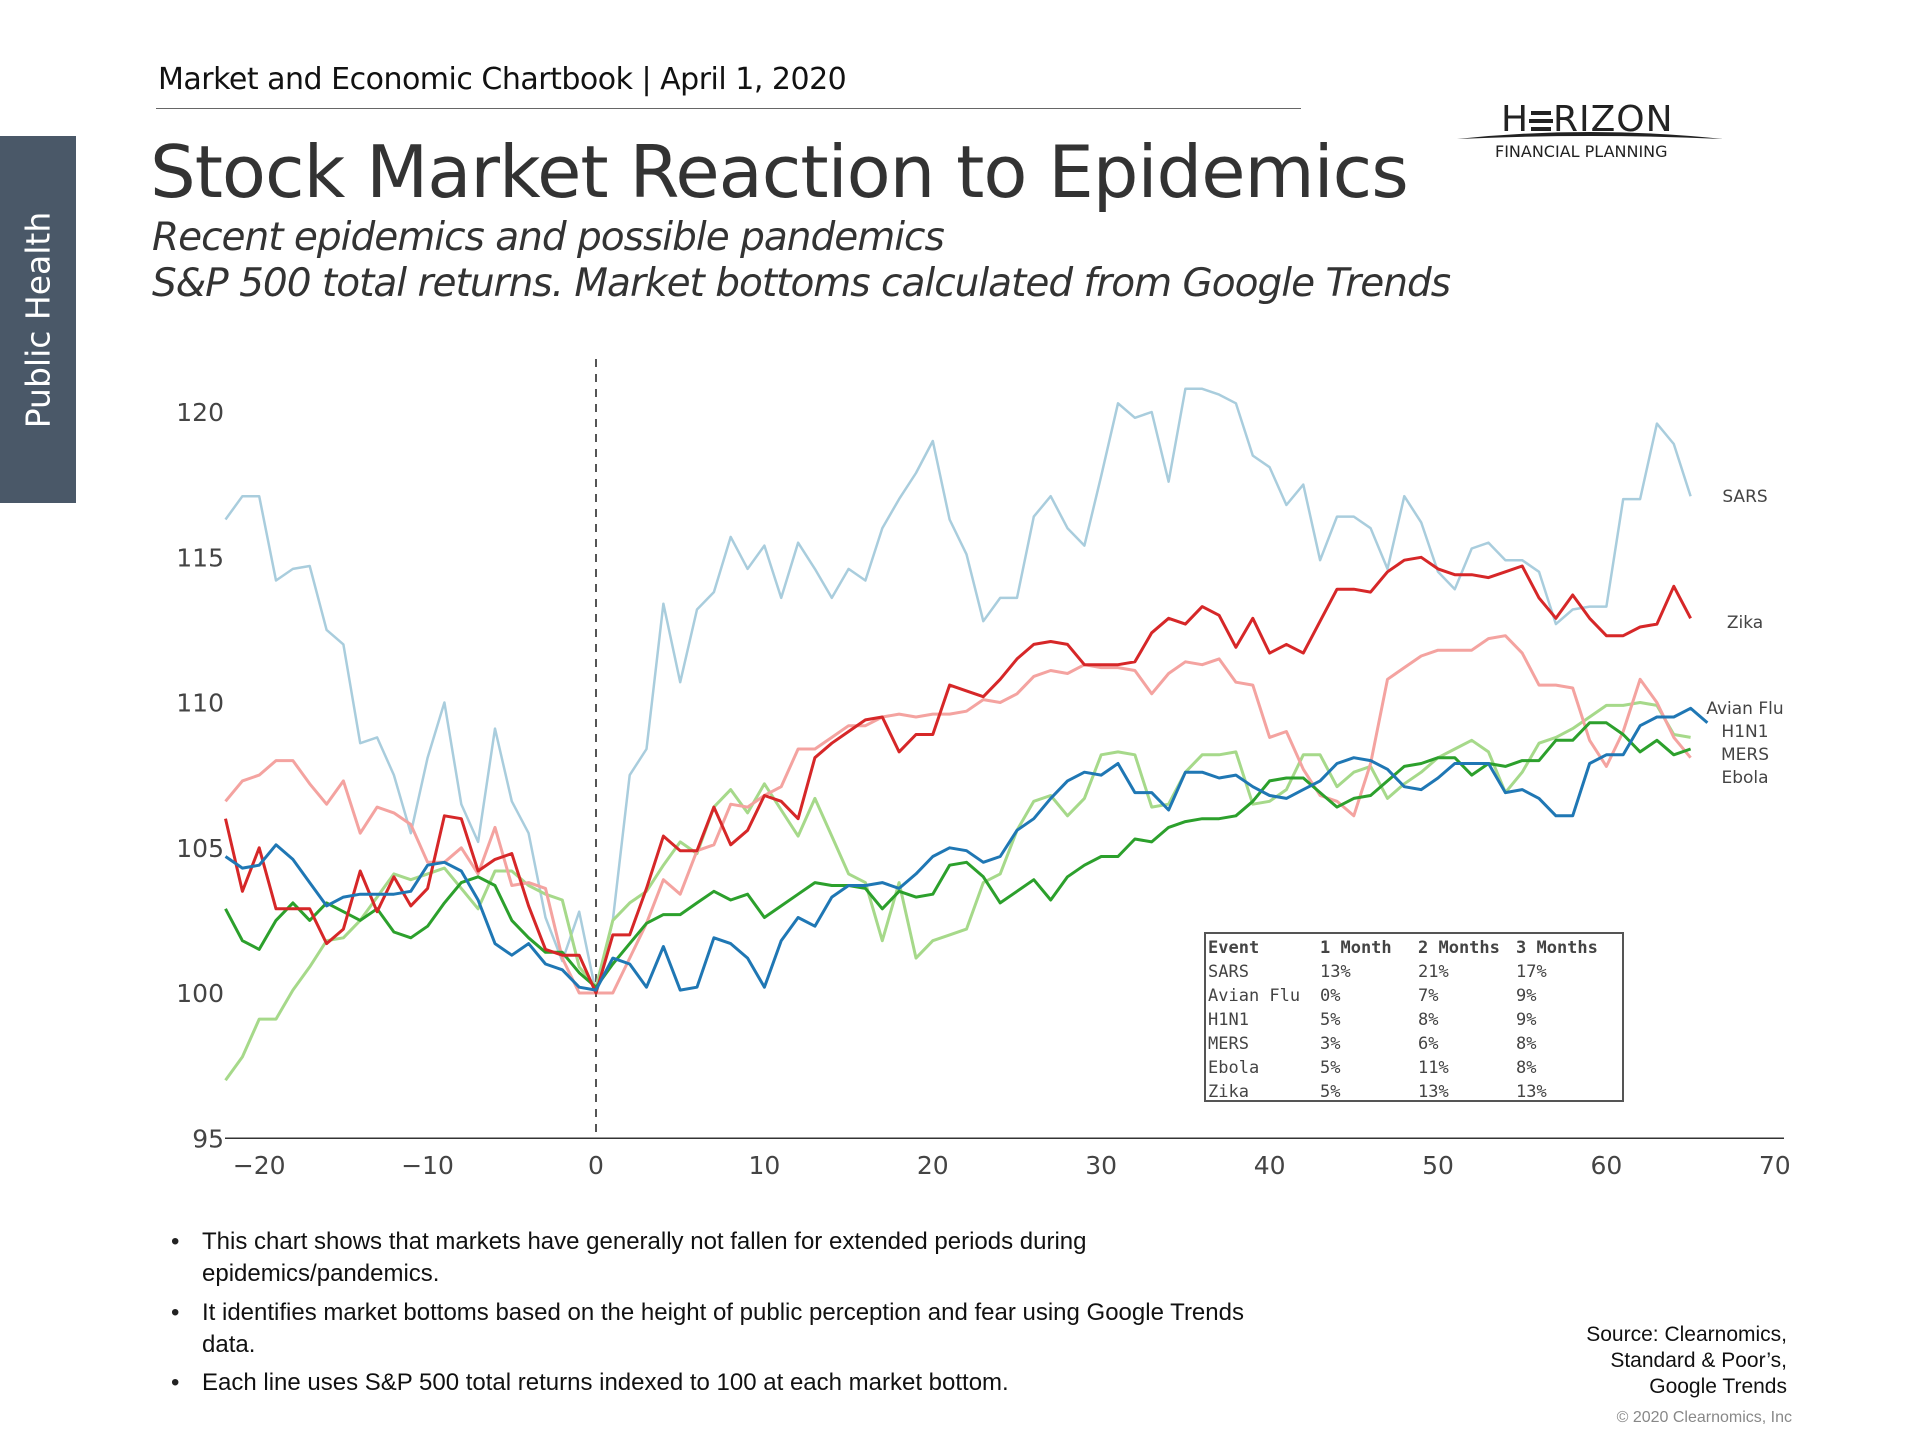  What do you see at coordinates (1744, 497) in the screenshot?
I see `series-label-sars: SARS` at bounding box center [1744, 497].